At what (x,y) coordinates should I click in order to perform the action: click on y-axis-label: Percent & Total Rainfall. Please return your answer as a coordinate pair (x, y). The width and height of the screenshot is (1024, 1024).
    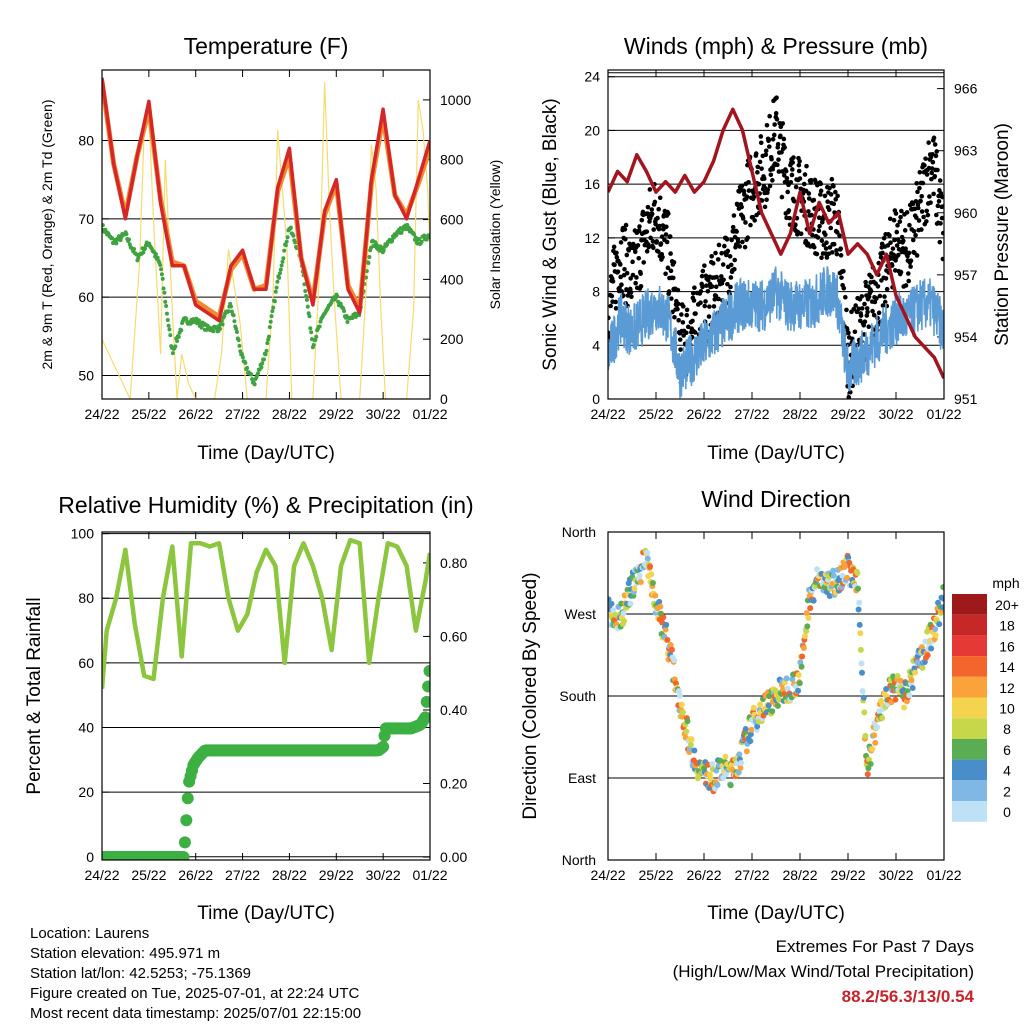
    Looking at the image, I should click on (34, 695).